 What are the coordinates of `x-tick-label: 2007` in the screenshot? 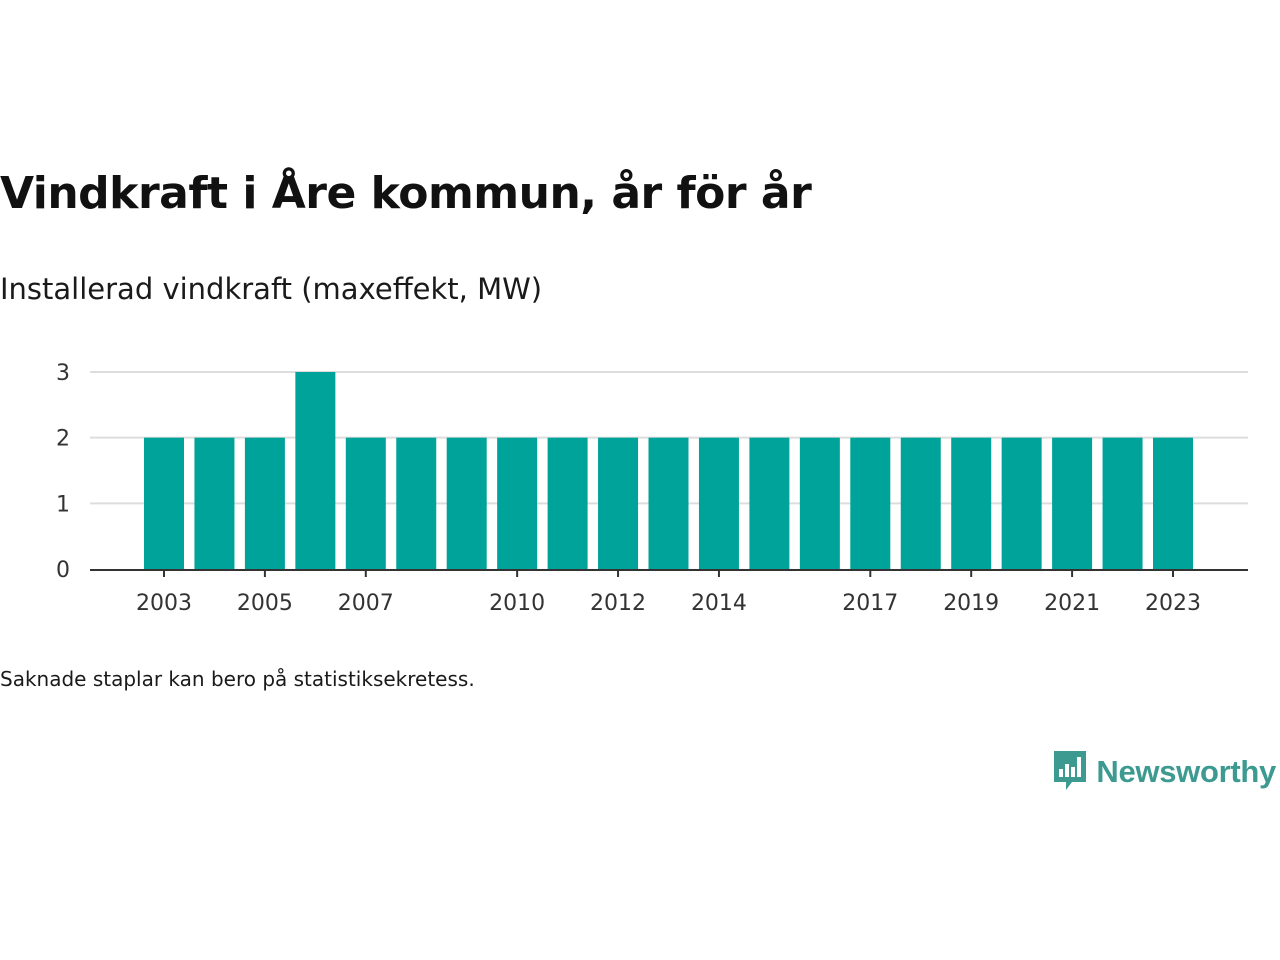 It's located at (366, 603).